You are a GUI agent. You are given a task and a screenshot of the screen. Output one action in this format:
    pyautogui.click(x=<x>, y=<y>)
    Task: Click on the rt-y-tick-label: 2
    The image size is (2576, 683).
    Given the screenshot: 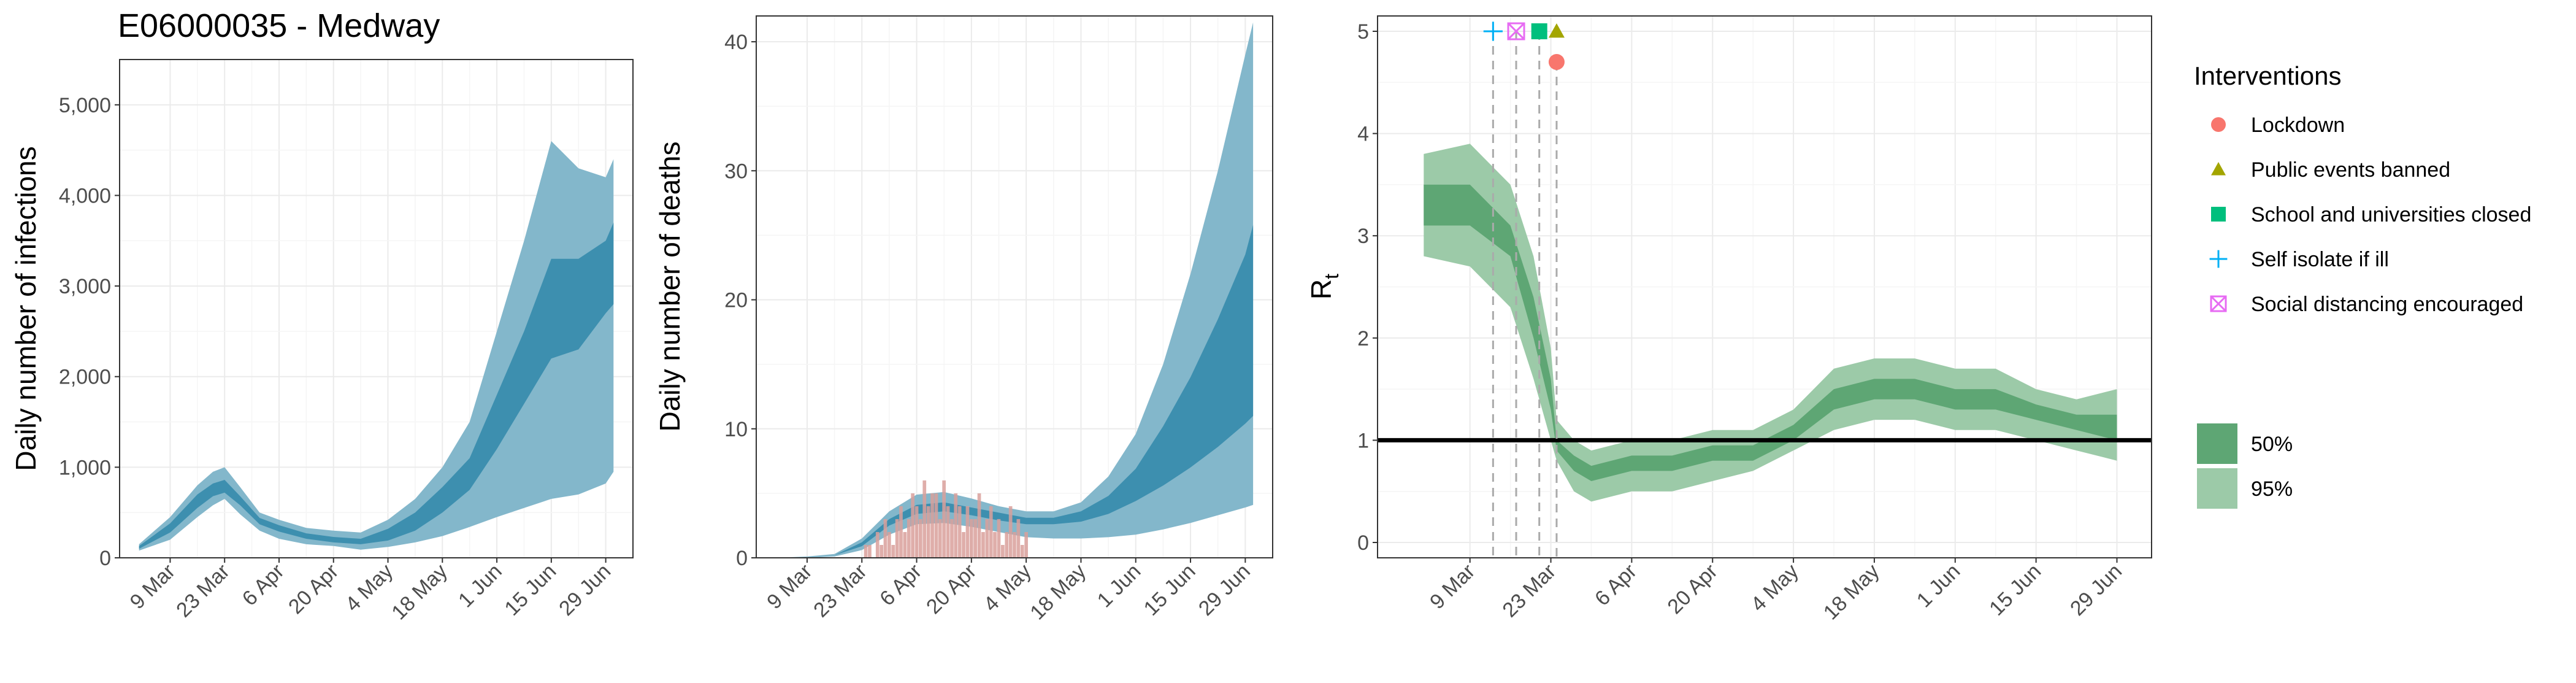 What is the action you would take?
    pyautogui.click(x=1363, y=338)
    